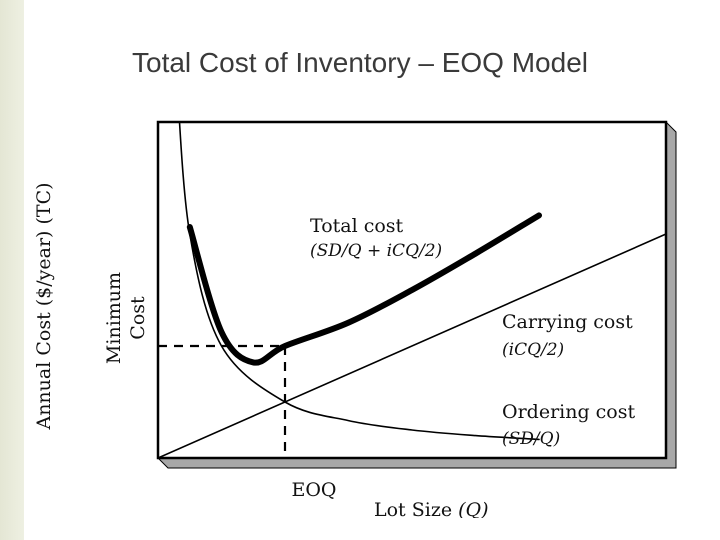 Image resolution: width=720 pixels, height=540 pixels. I want to click on total-cost-curve, so click(364, 289).